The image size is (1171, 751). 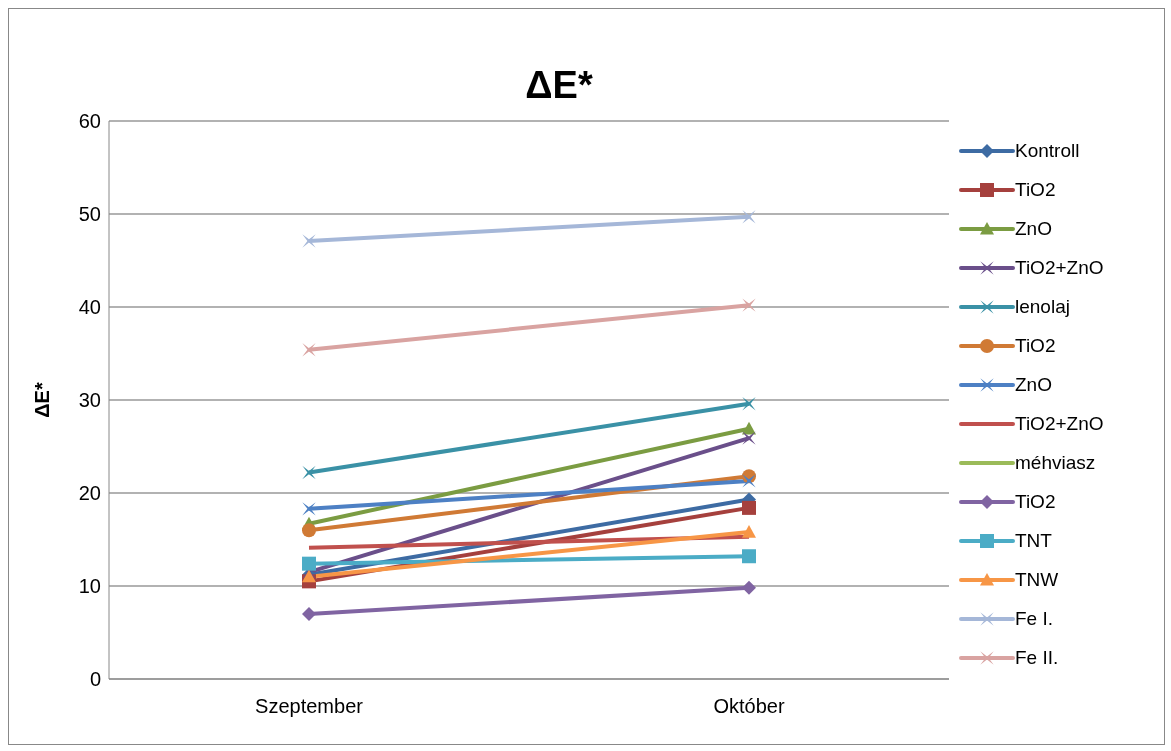 I want to click on y-tick-label: 50, so click(x=89, y=214).